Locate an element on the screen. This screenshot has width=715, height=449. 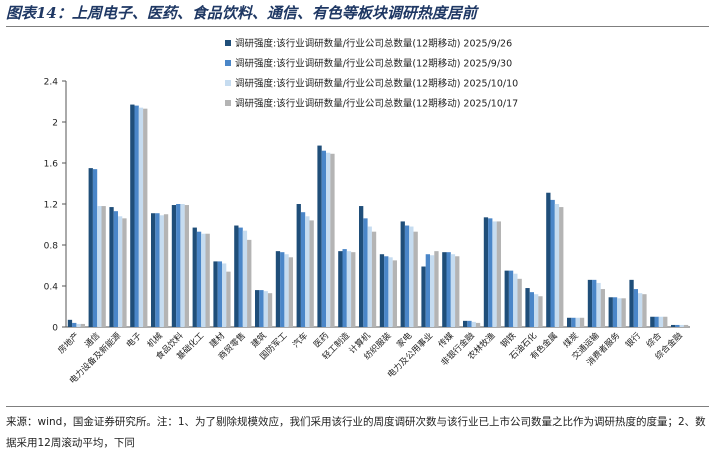
y-tick-label: 0 is located at coordinates (55, 329).